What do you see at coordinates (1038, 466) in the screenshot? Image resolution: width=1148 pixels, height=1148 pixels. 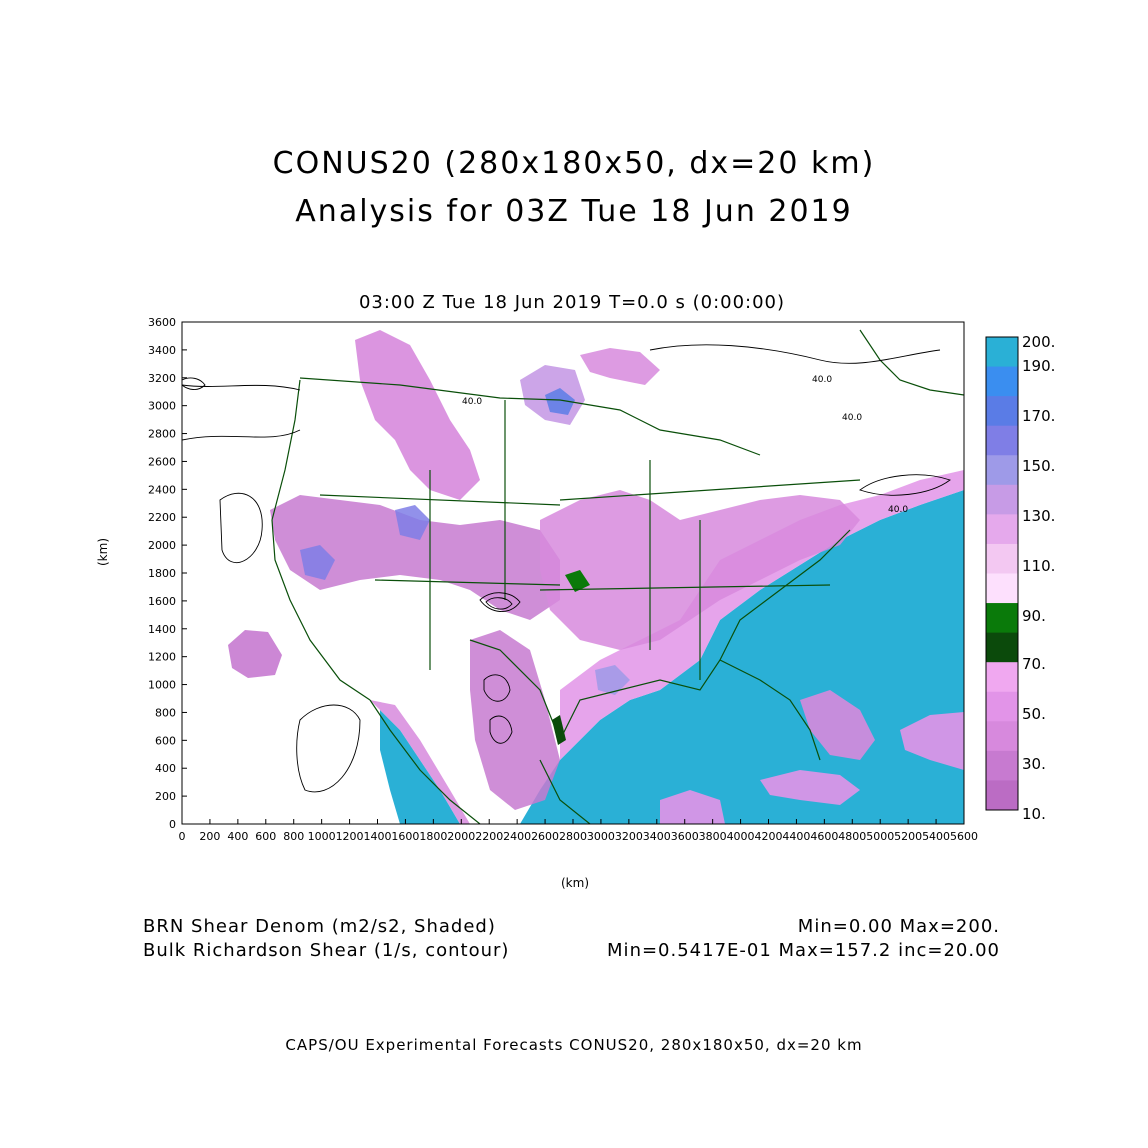 I see `colorbar-label: 150.` at bounding box center [1038, 466].